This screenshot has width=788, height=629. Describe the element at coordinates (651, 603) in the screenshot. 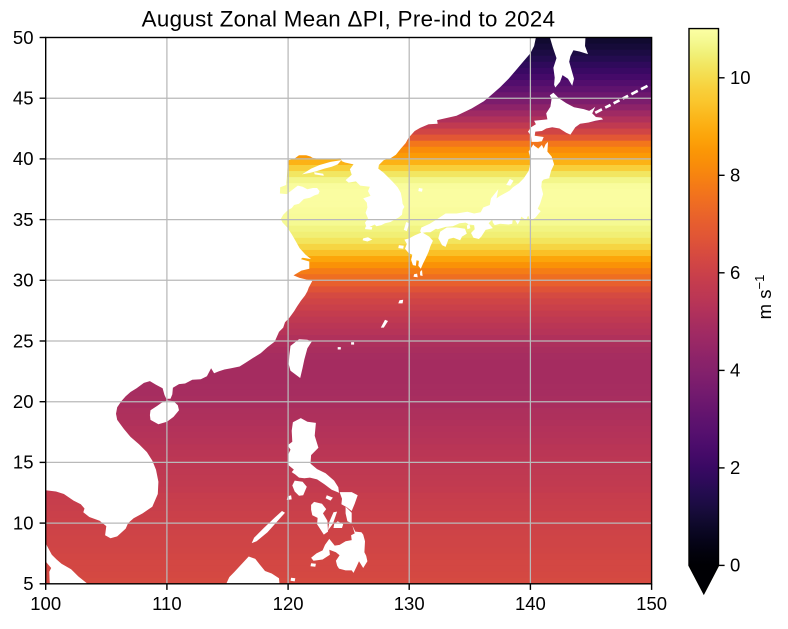

I see `svg-text: 150` at that location.